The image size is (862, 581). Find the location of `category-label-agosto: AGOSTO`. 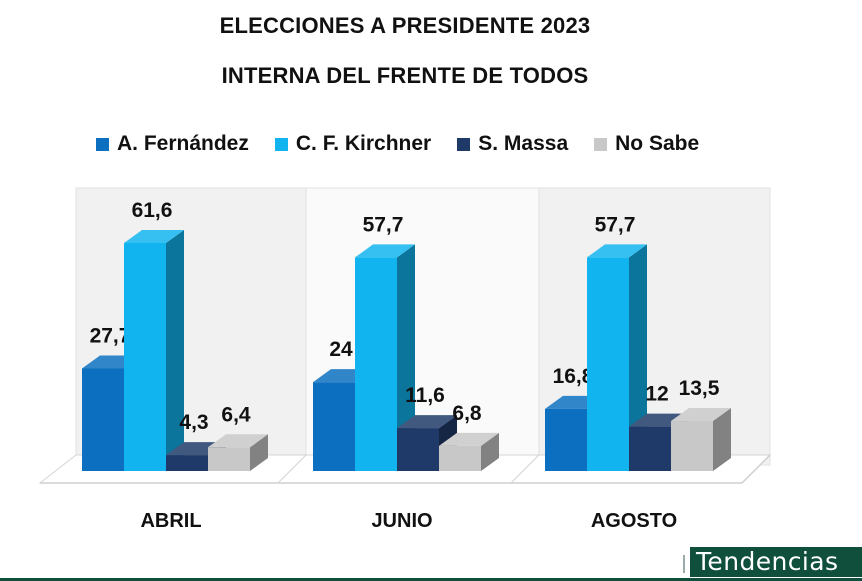

category-label-agosto: AGOSTO is located at coordinates (634, 521).